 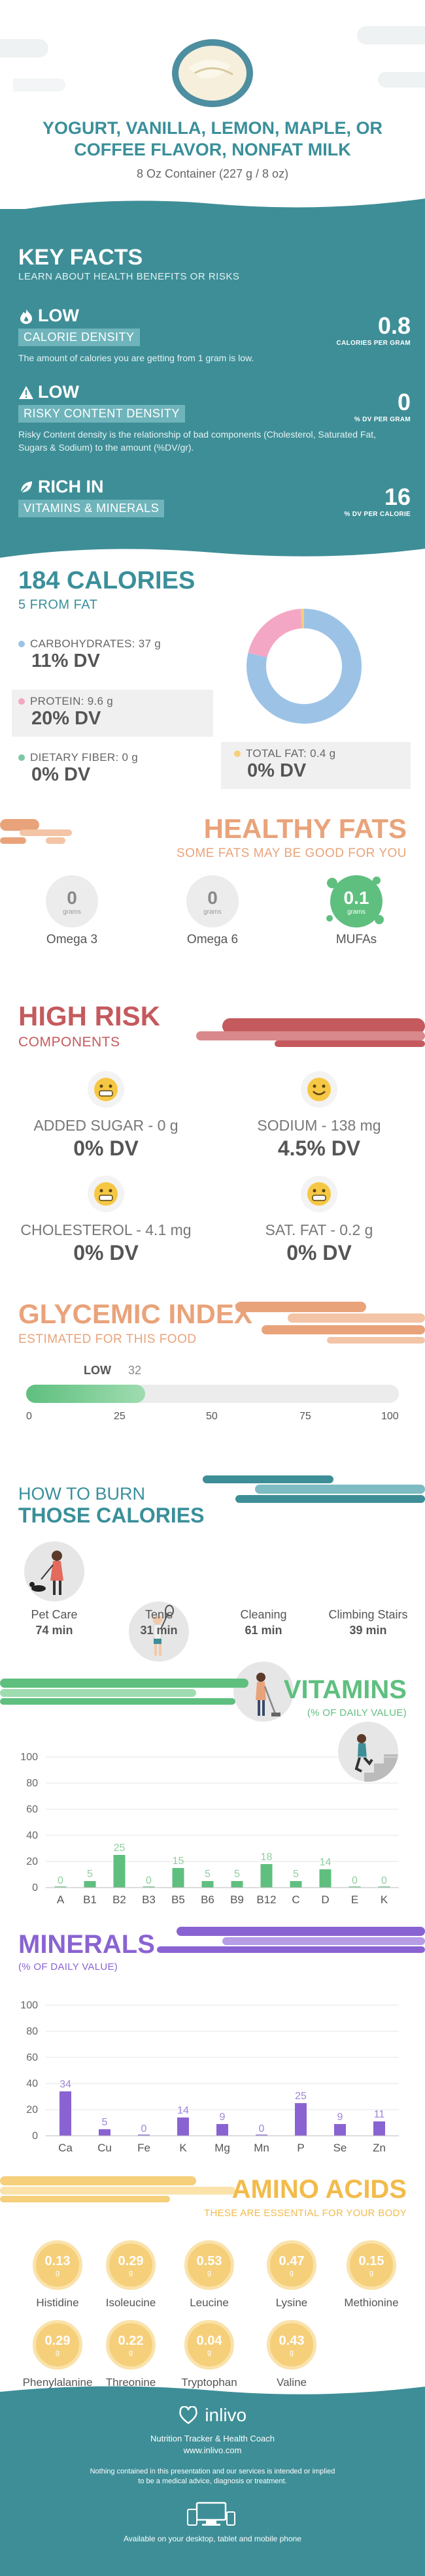 I want to click on y-tick-label: 60, so click(x=32, y=1809).